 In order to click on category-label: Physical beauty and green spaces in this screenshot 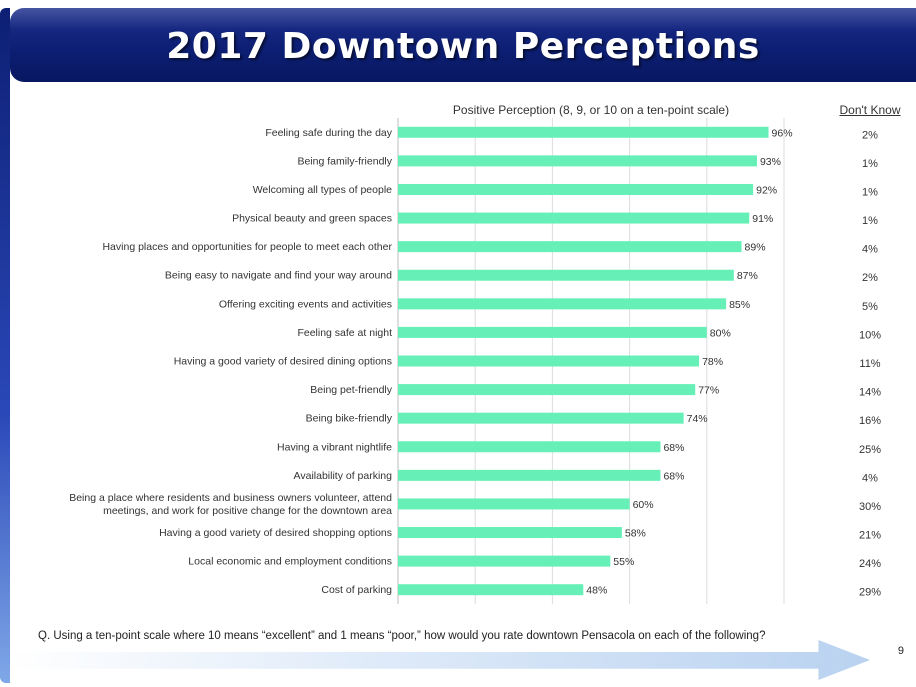, I will do `click(312, 219)`.